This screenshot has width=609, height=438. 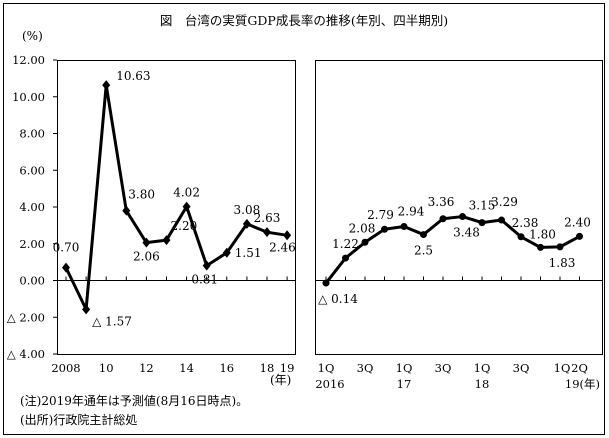 I want to click on quarterly-data-label: 3.29, so click(x=504, y=202).